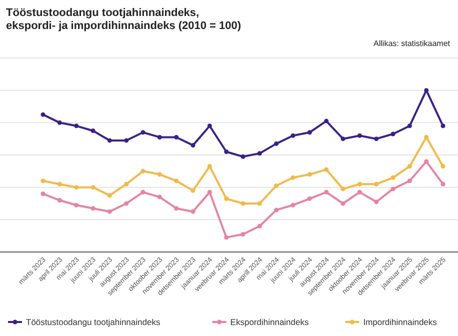  Describe the element at coordinates (269, 322) in the screenshot. I see `legend-label: Ekspordihinnaindeks` at that location.